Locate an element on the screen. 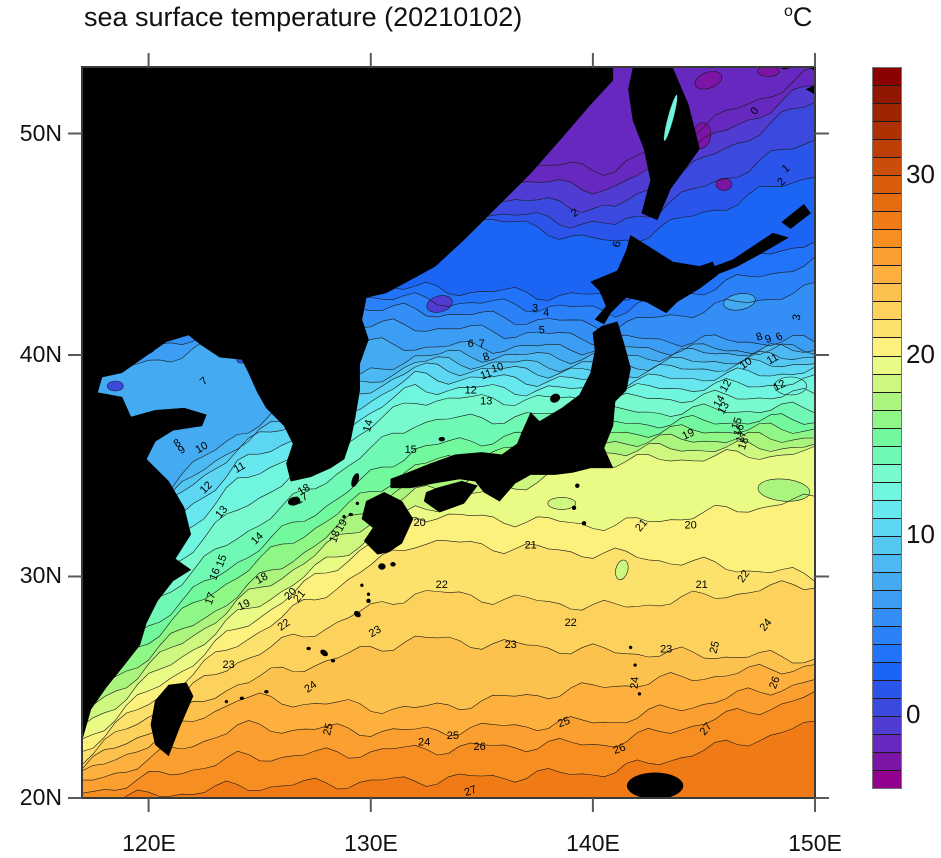 This screenshot has height=858, width=941. colorbar-tick-20: 20 is located at coordinates (920, 354).